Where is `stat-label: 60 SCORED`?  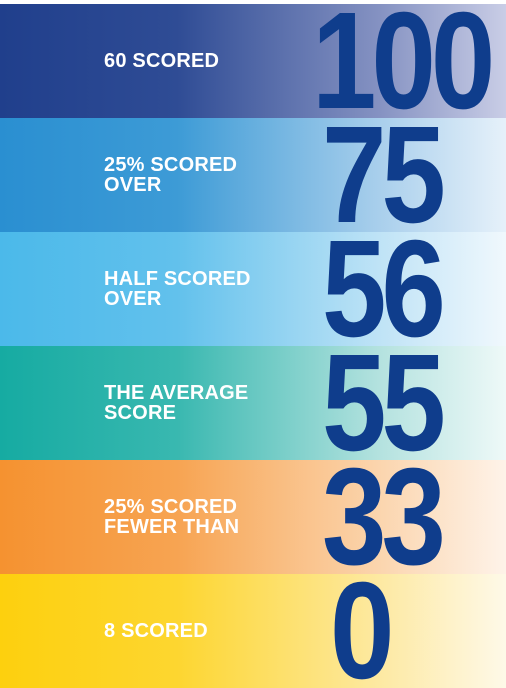
stat-label: 60 SCORED is located at coordinates (161, 61).